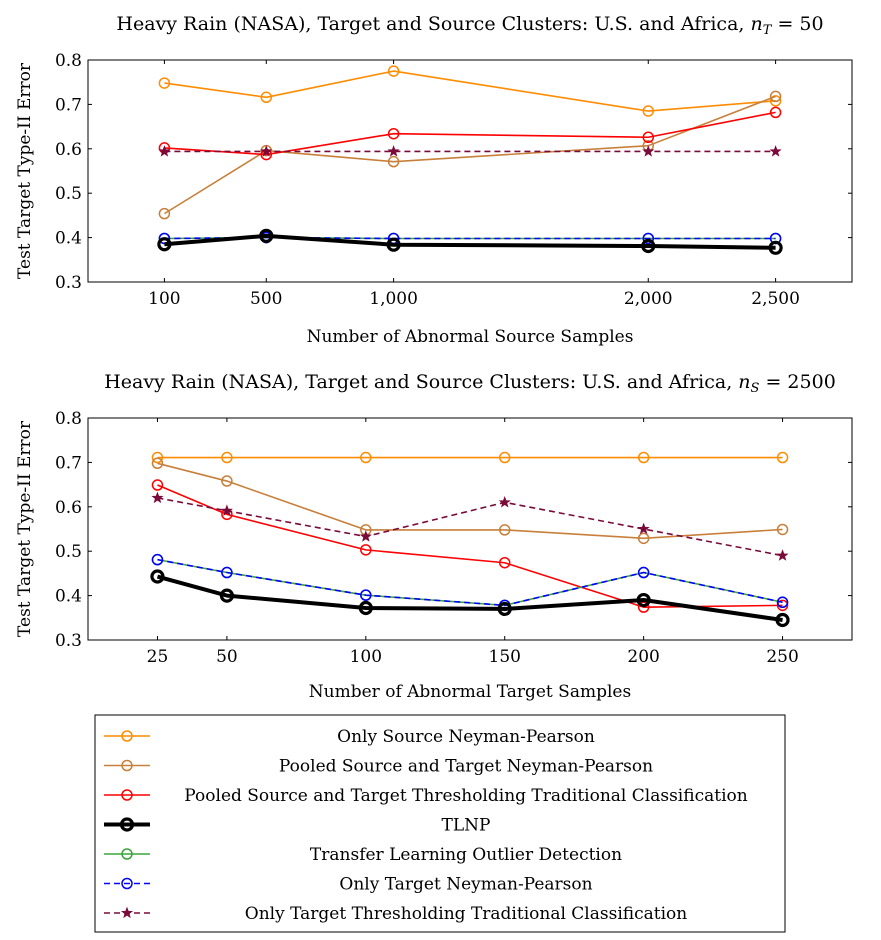 This screenshot has width=881, height=940. I want to click on series-layer, so click(470, 539).